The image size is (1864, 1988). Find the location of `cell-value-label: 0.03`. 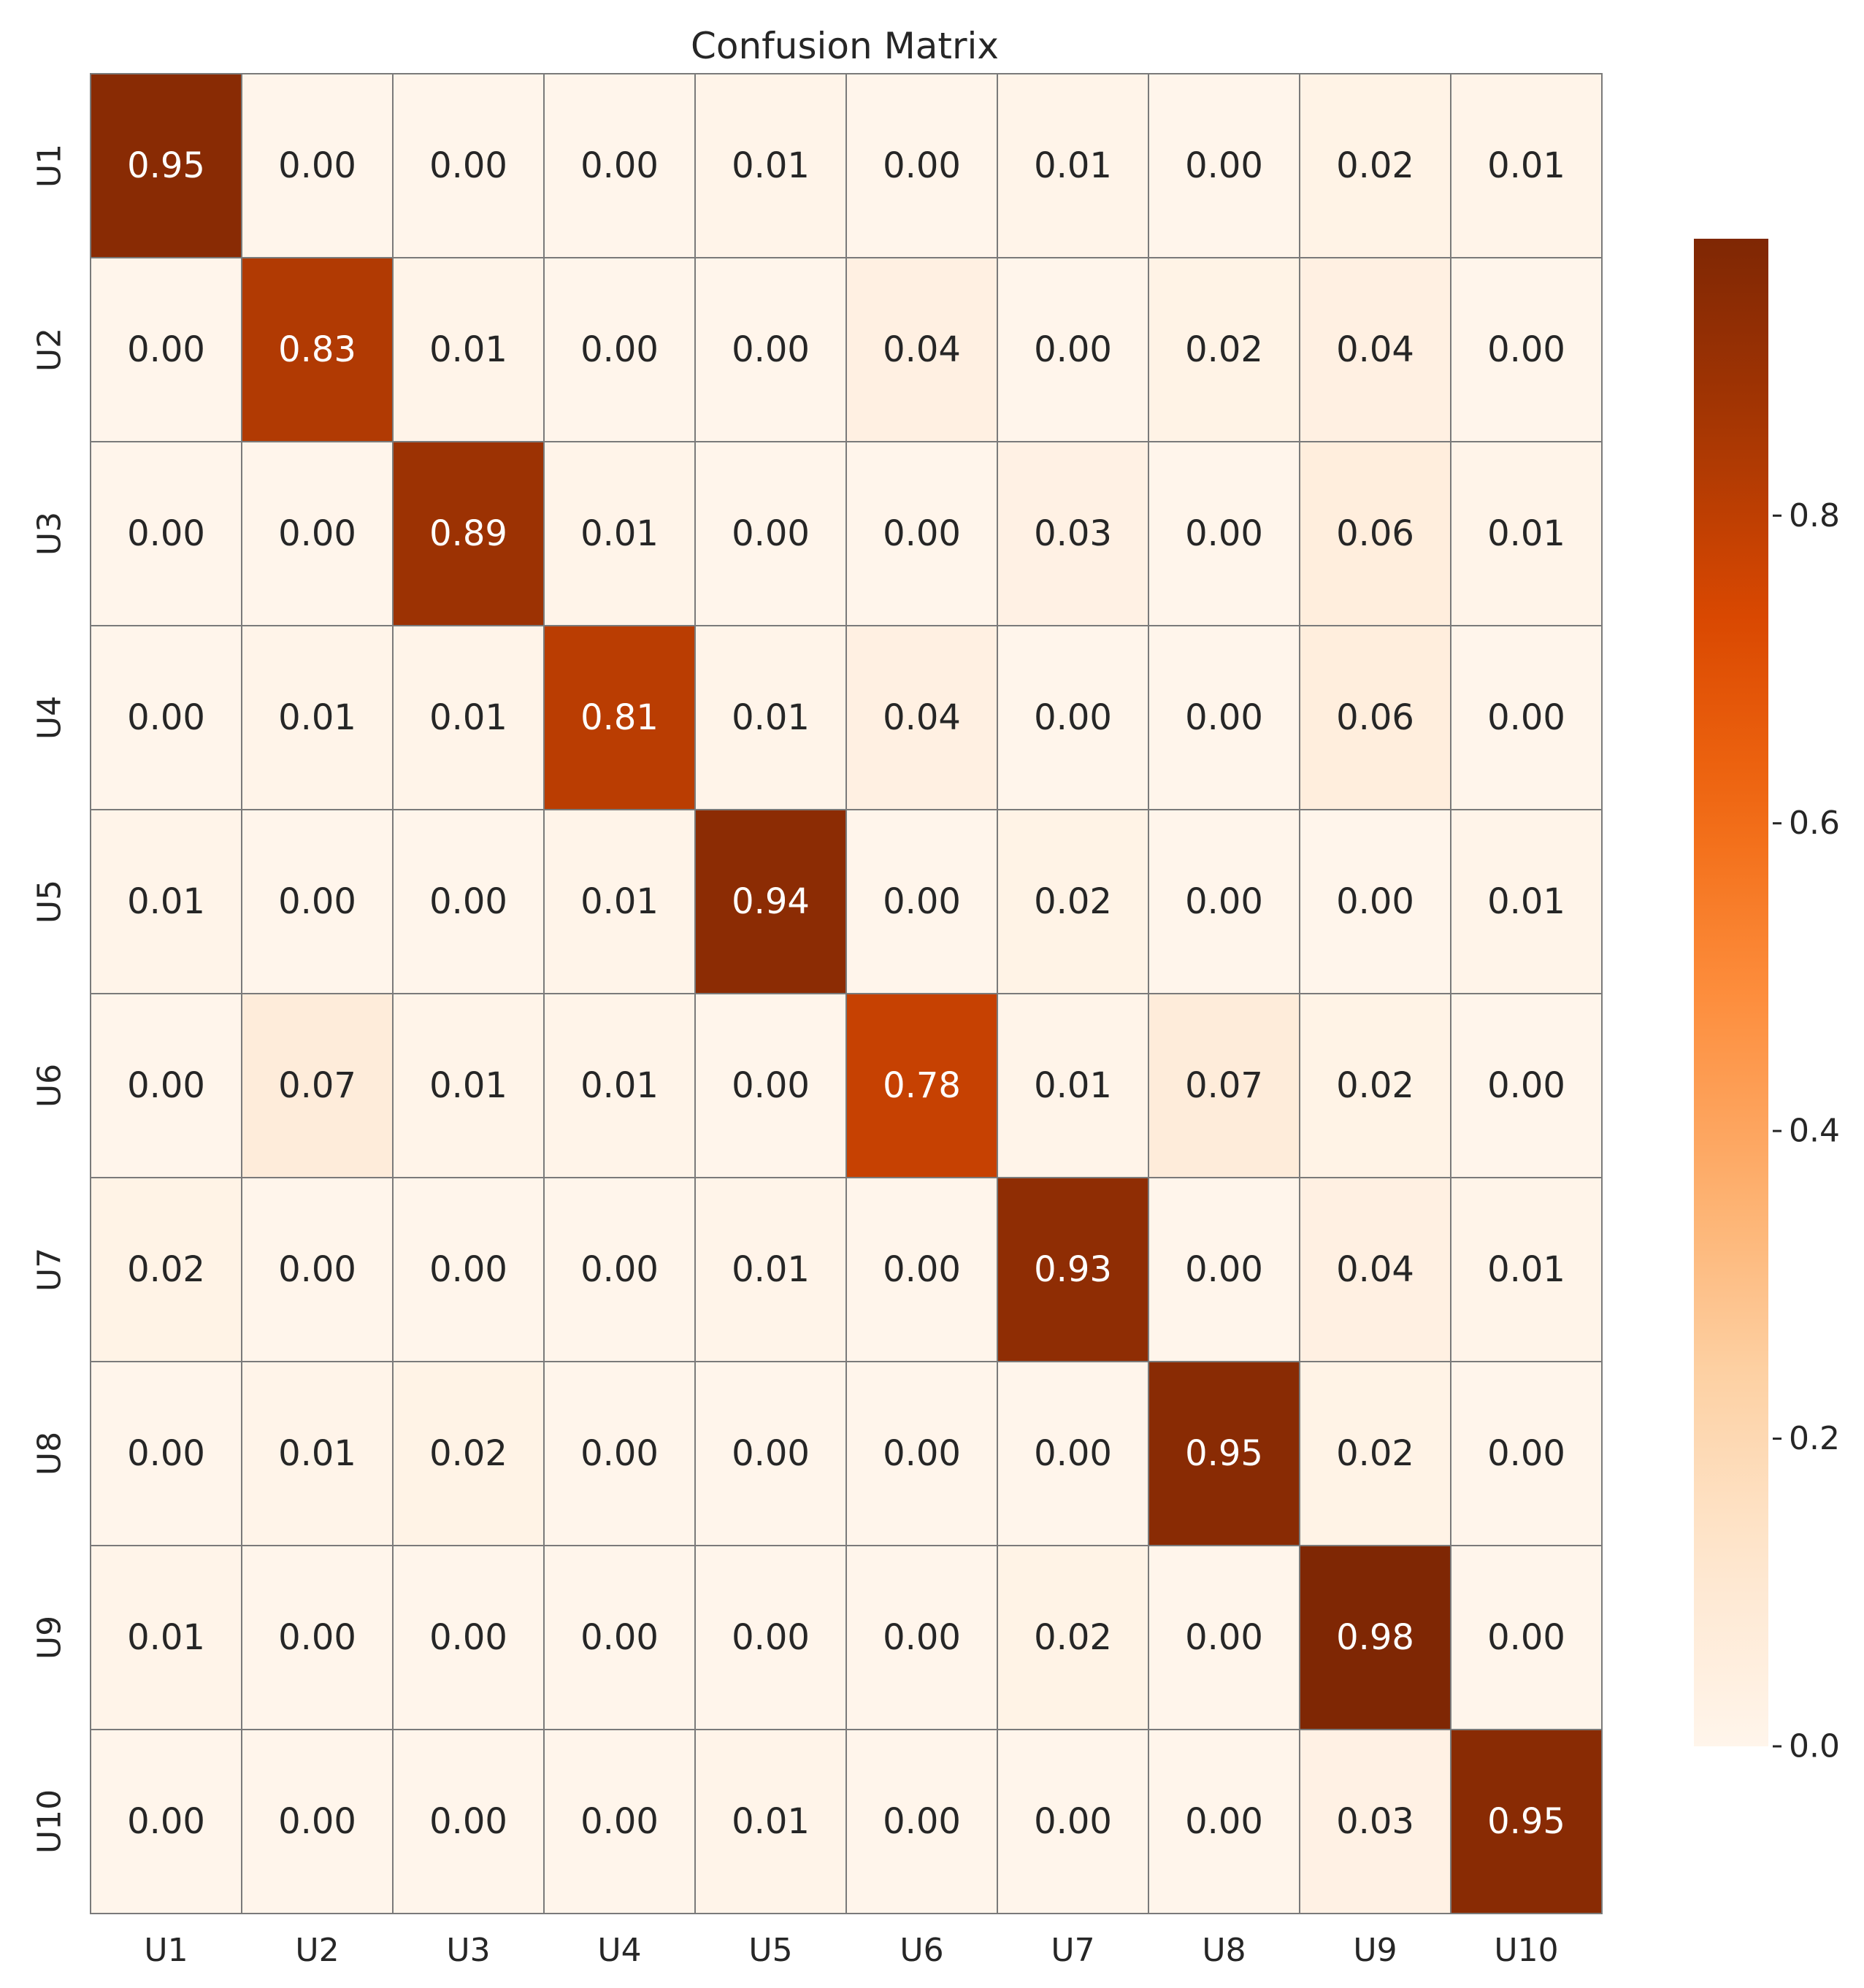

cell-value-label: 0.03 is located at coordinates (1073, 533).